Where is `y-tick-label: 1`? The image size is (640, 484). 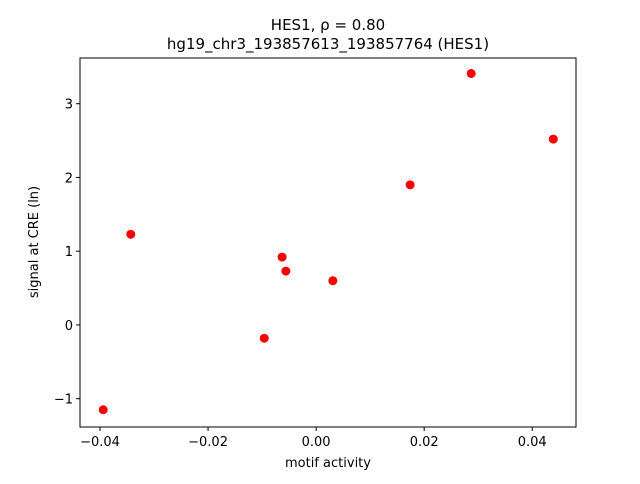 y-tick-label: 1 is located at coordinates (69, 252).